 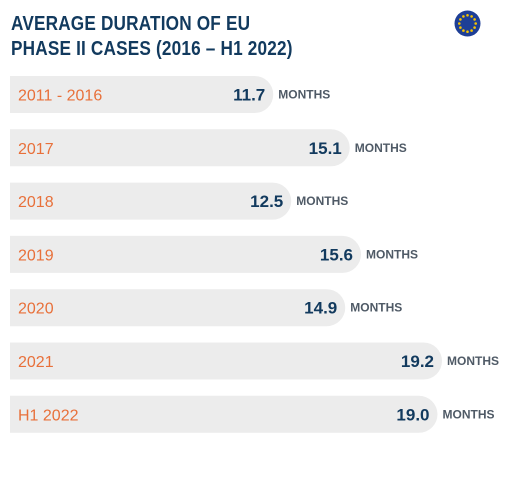 I want to click on value-label: 11.7, so click(x=249, y=95).